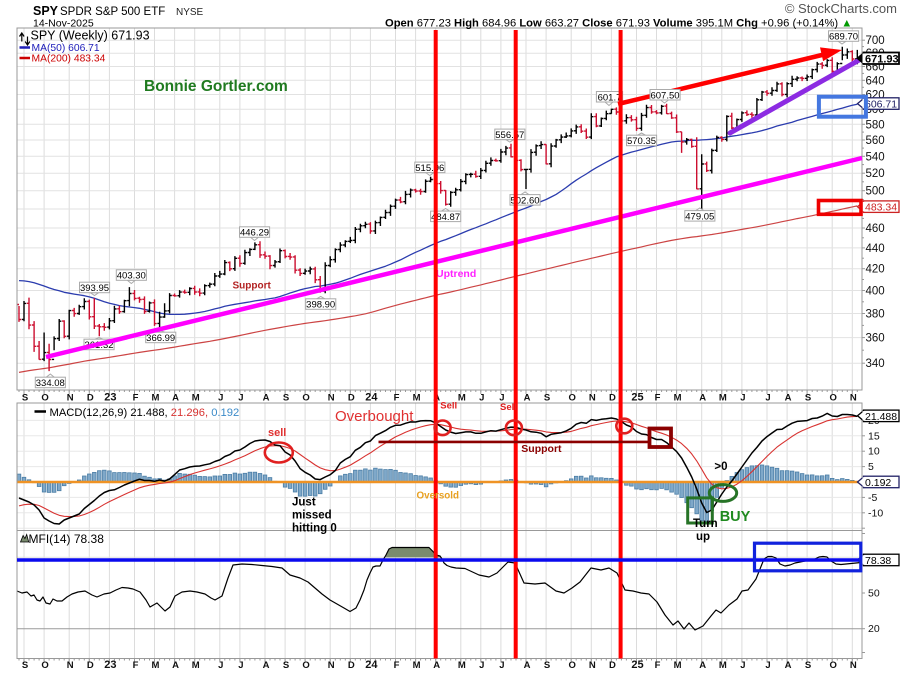  What do you see at coordinates (66, 48) in the screenshot?
I see `svg-text: MA(50) 606.71` at bounding box center [66, 48].